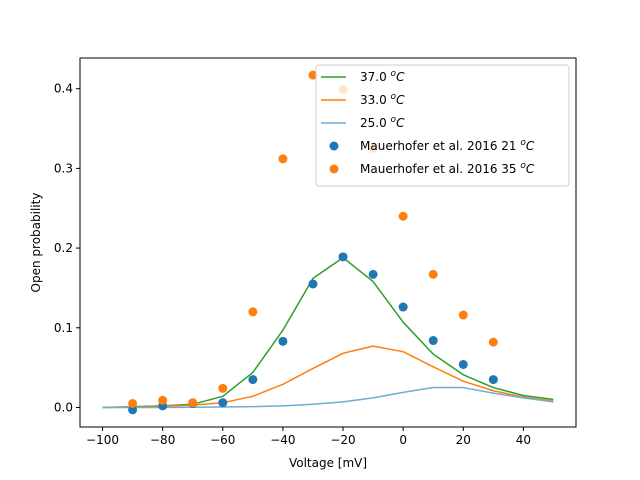 The height and width of the screenshot is (480, 640). I want to click on legend-entry-label: Mauerhofer et al. 2016 21 oC, so click(447, 145).